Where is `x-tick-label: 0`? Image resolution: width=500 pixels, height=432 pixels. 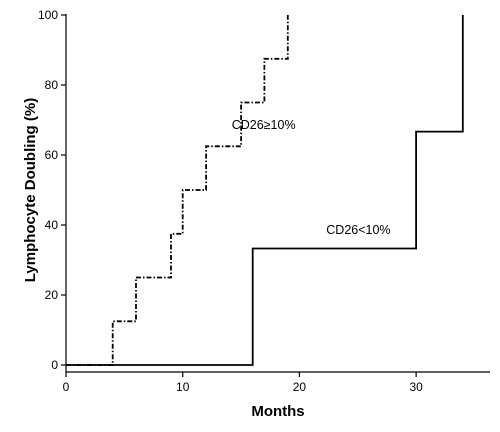
x-tick-label: 0 is located at coordinates (66, 387).